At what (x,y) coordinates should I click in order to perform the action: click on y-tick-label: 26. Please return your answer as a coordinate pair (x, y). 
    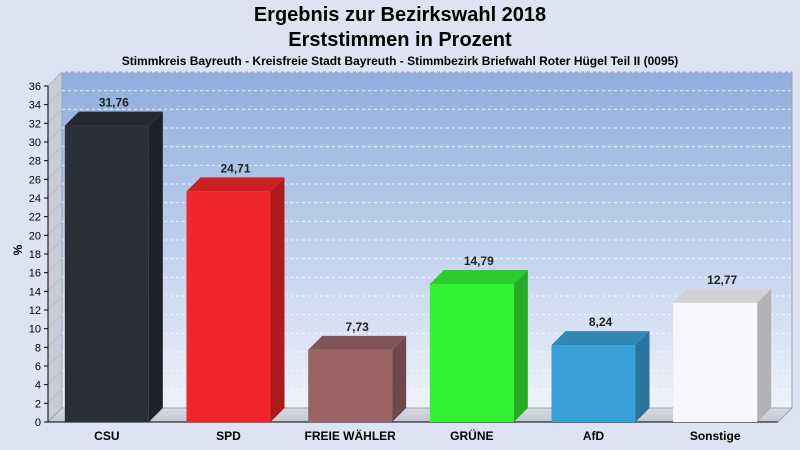
    Looking at the image, I should click on (35, 180).